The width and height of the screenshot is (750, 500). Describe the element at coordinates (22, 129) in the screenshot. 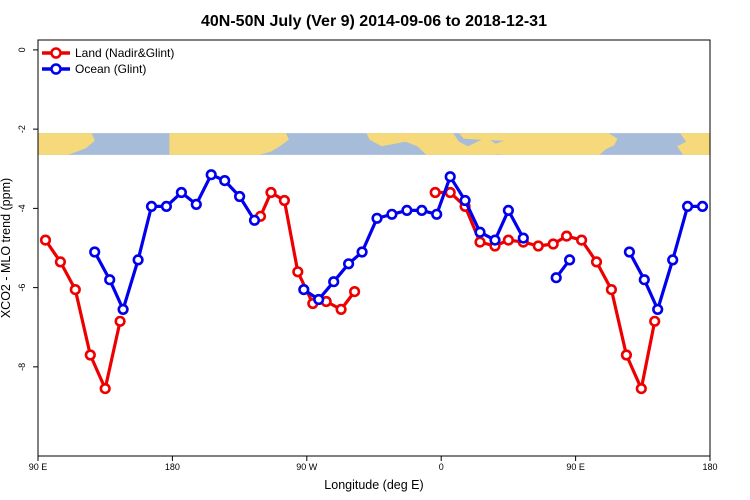

I see `y-tick-label: -2` at that location.